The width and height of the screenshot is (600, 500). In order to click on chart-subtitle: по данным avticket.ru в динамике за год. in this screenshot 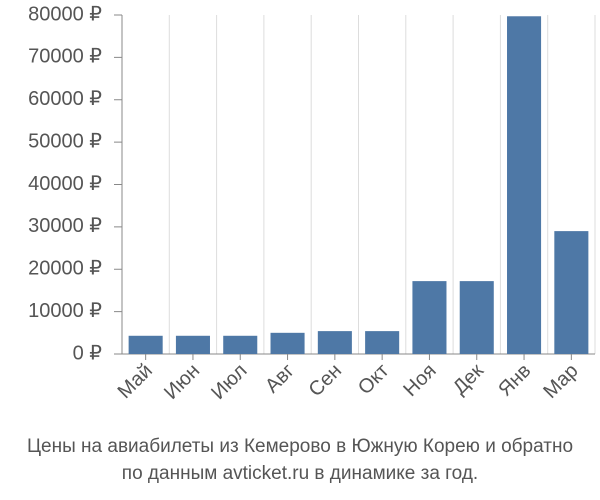, I will do `click(300, 473)`.